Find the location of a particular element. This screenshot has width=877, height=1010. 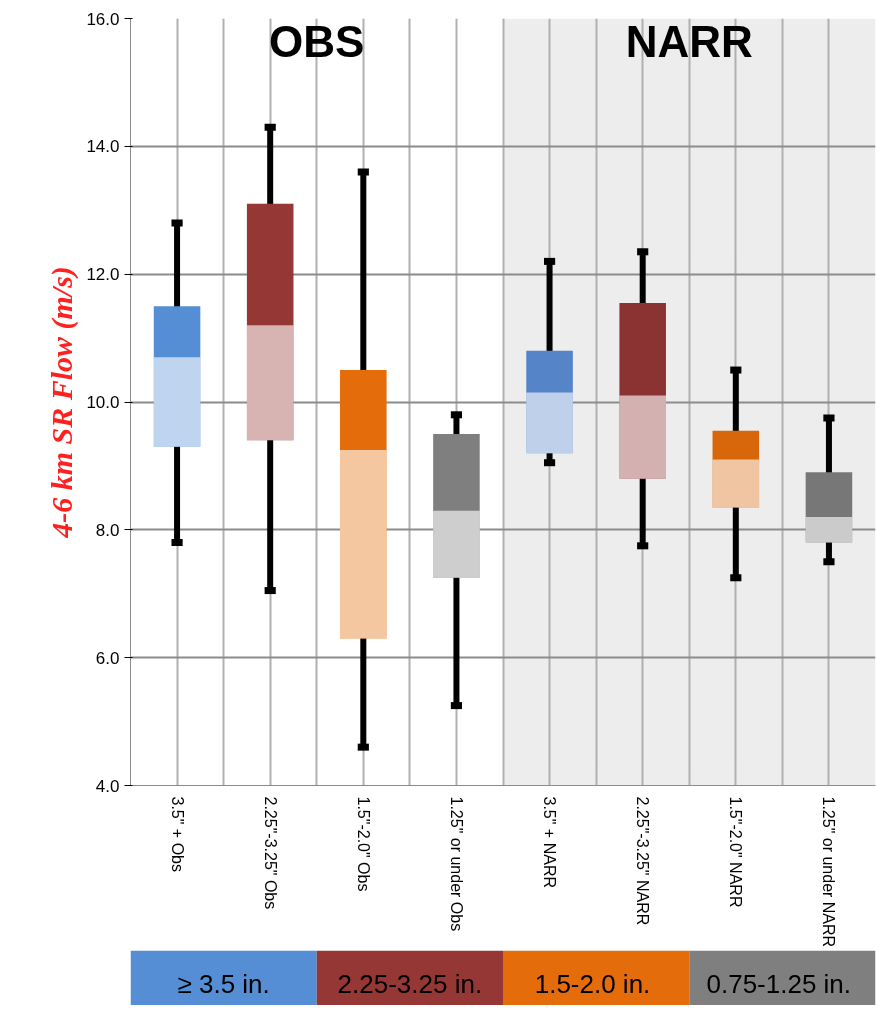

x-tick-label: 1.5"-2.0" Obs is located at coordinates (363, 844).